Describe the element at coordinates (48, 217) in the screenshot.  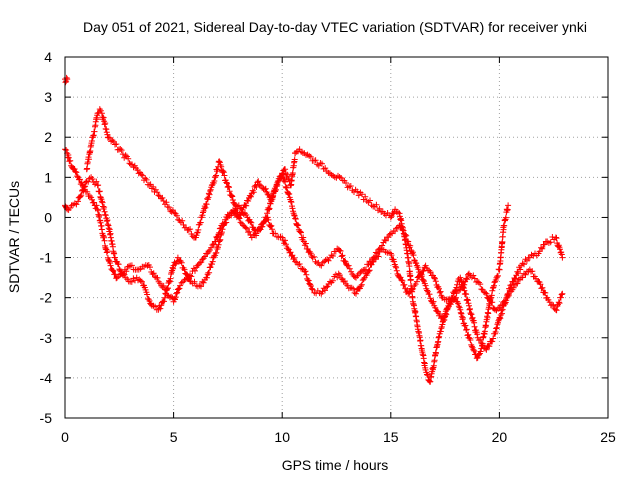
I see `y-tick-label: 0` at that location.